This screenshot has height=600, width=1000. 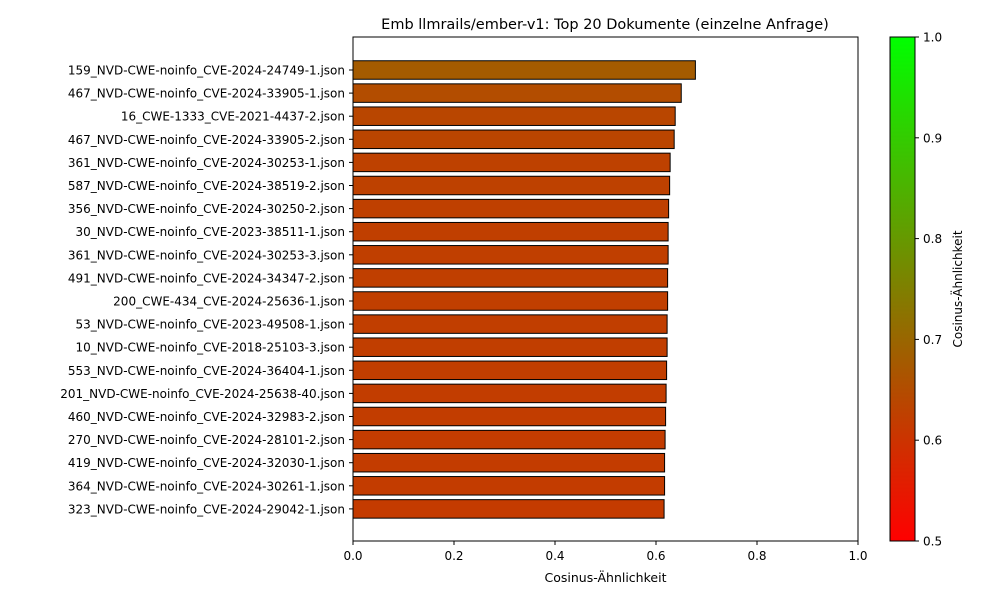 I want to click on colorbar: 0.5 0.6 0.7 0.8 0.9 1.0 Cosinus-Ähnlichkeit, so click(x=927, y=290).